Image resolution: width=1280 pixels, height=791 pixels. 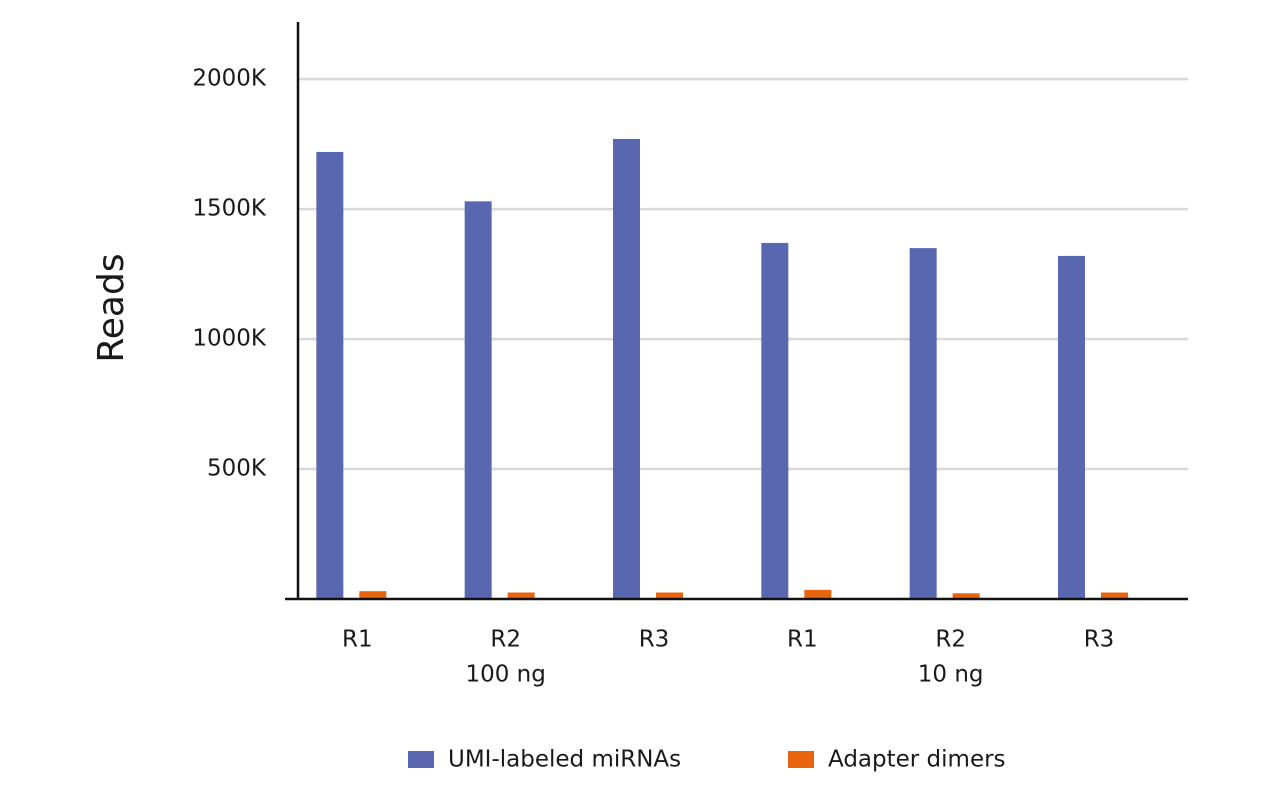 I want to click on y-tick-label: 500K, so click(x=237, y=469).